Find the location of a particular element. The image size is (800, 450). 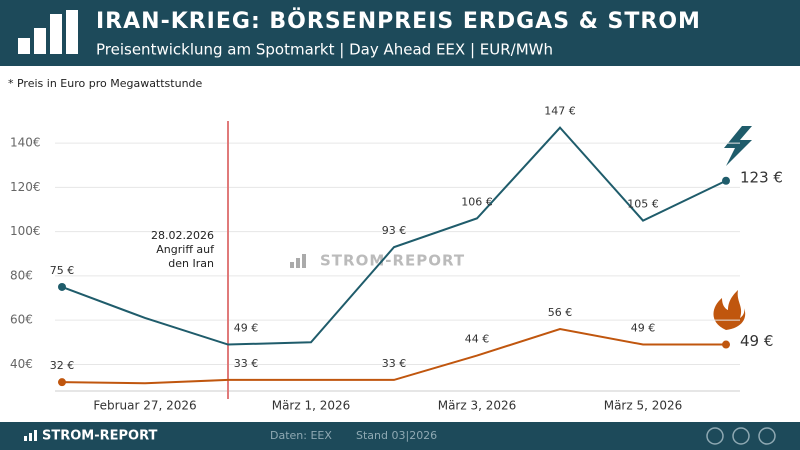

watermark-icon is located at coordinates (298, 261).